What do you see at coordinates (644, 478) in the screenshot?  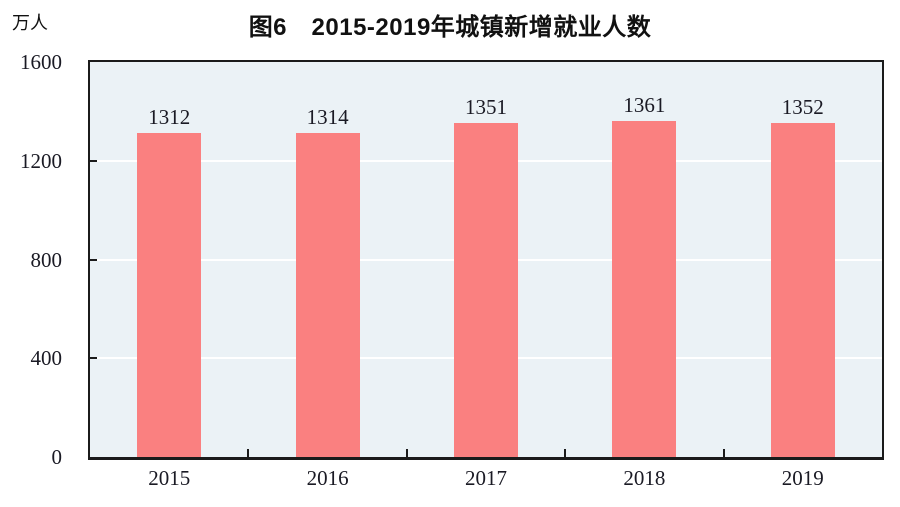 I see `x-axis-tick-label: 2018` at bounding box center [644, 478].